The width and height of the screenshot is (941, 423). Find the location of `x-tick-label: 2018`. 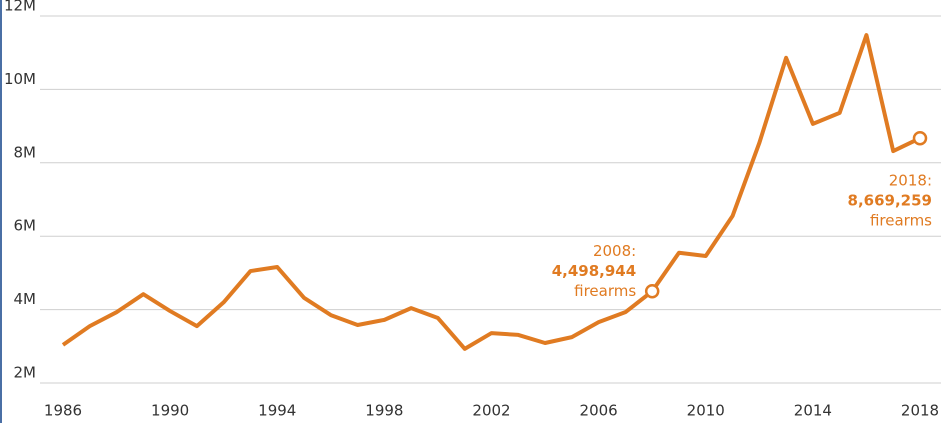

x-tick-label: 2018 is located at coordinates (920, 411).